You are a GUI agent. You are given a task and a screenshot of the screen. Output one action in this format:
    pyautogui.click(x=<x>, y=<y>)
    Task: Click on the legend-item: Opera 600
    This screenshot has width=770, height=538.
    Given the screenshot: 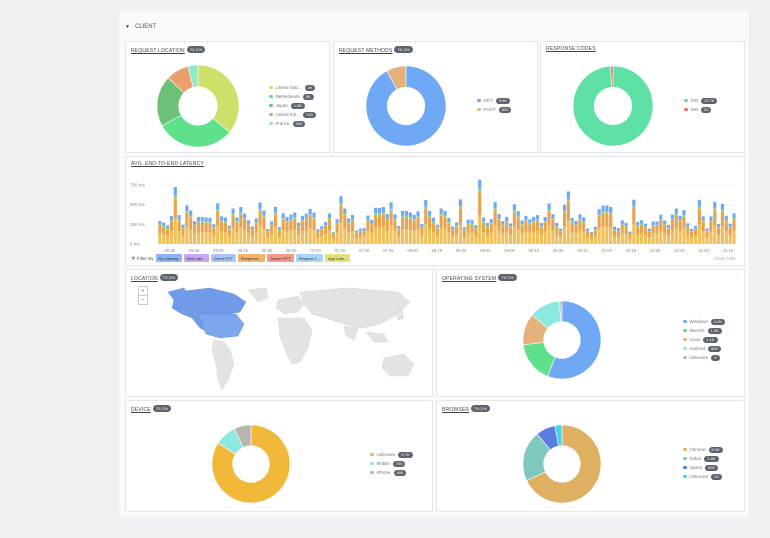 What is the action you would take?
    pyautogui.click(x=703, y=467)
    